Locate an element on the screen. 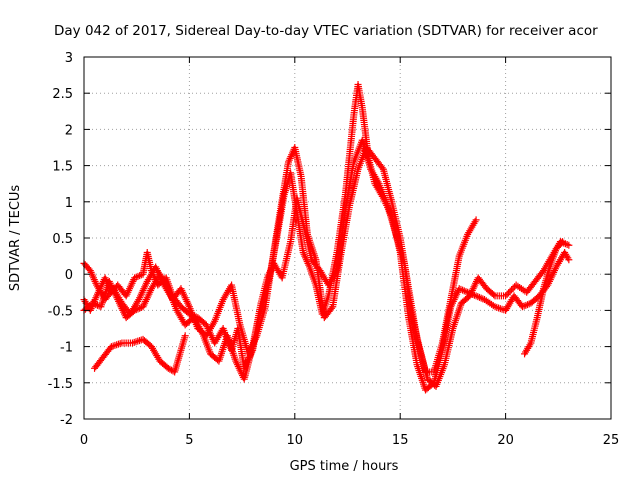 Image resolution: width=640 pixels, height=480 pixels. x-tick-label: 20 is located at coordinates (505, 440).